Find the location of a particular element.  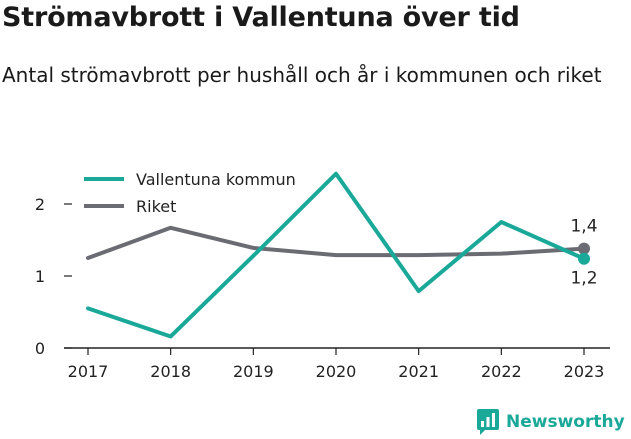

newsworthy-logo: Newsworthy is located at coordinates (550, 422).